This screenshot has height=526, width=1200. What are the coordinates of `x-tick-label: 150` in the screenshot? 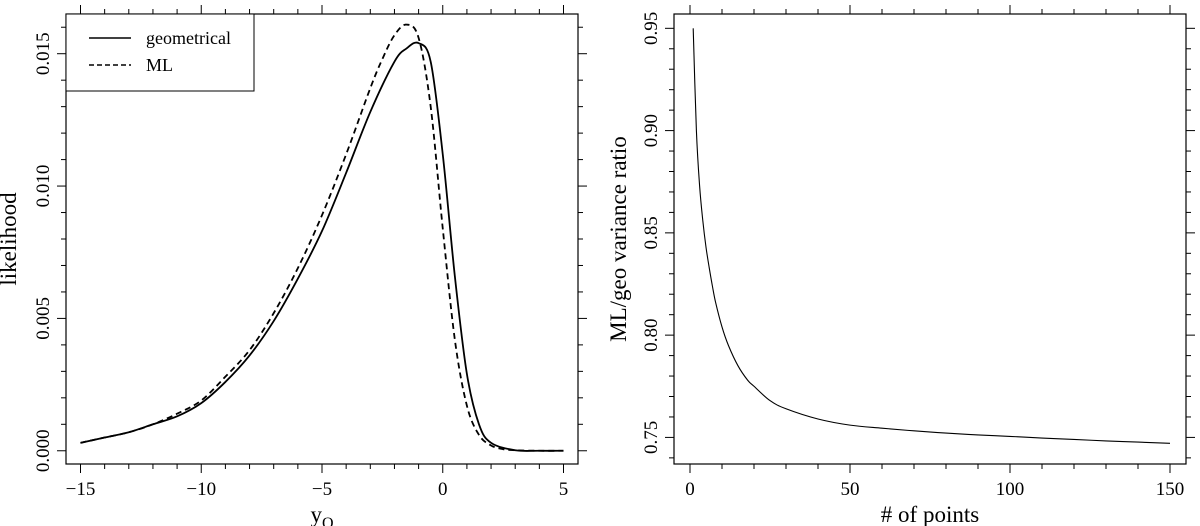 It's located at (1170, 489).